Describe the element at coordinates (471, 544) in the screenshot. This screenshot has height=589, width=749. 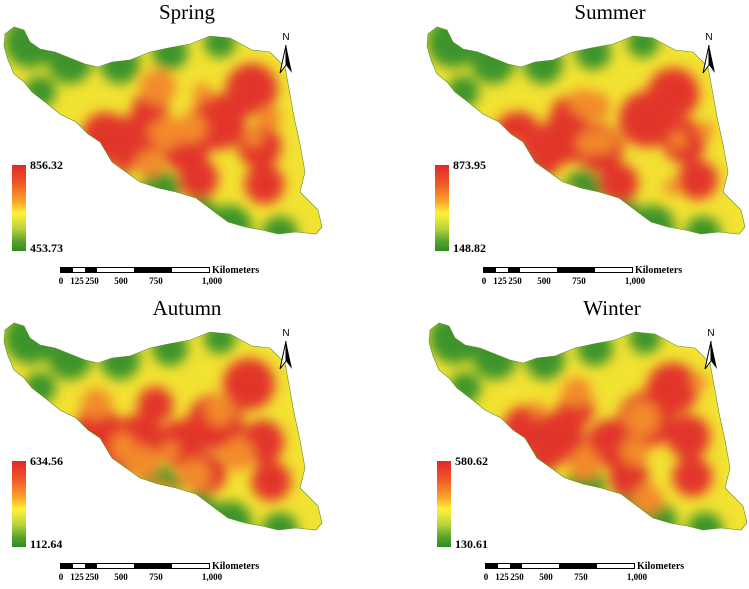
I see `legend-min-value: 130.61` at that location.